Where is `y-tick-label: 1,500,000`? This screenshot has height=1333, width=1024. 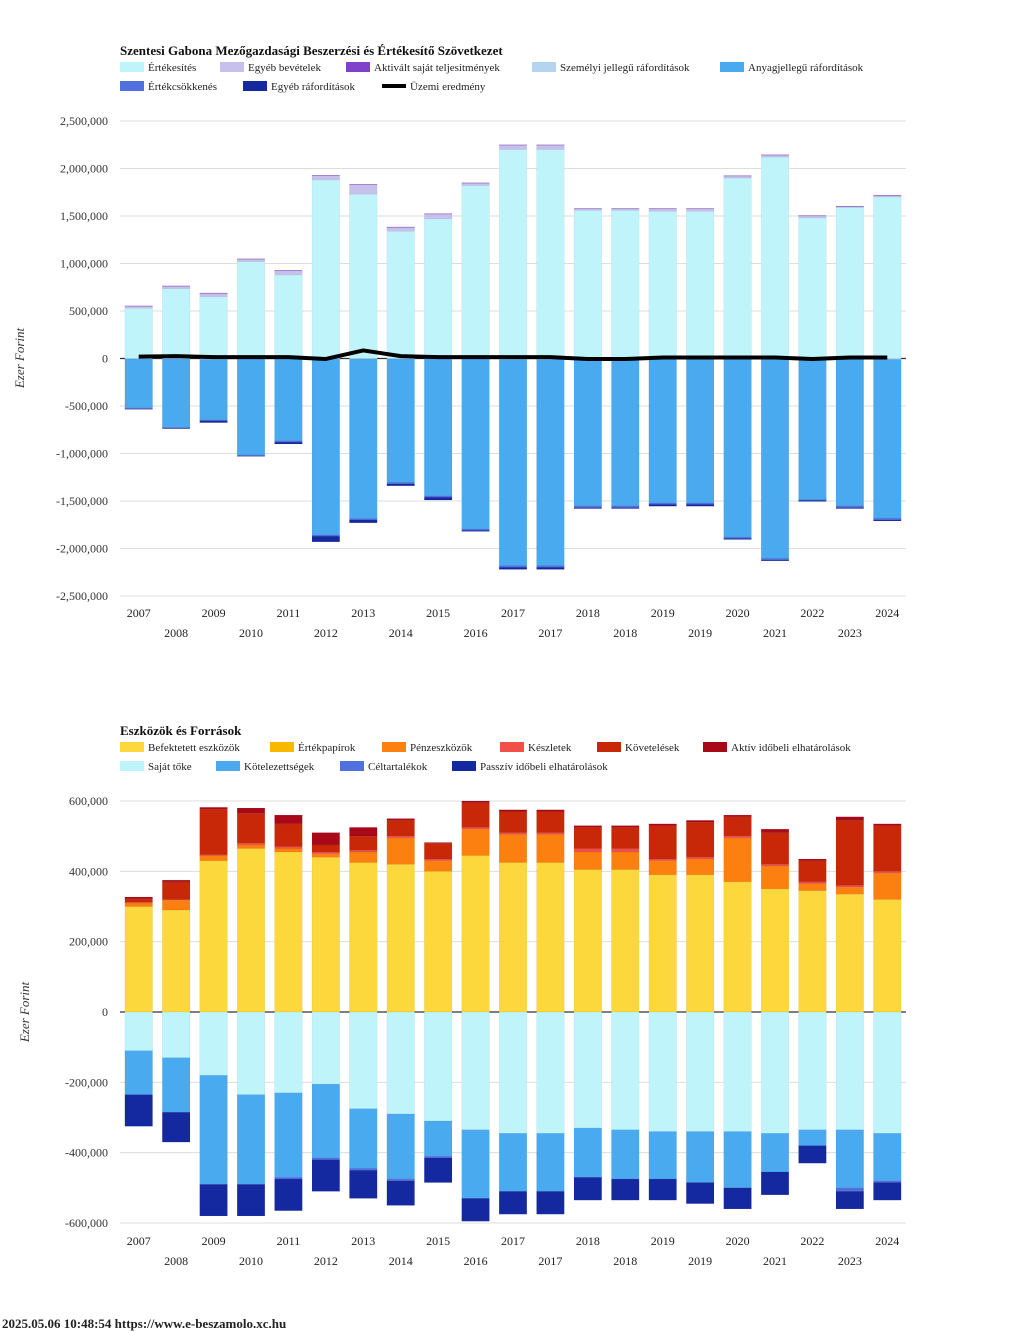 y-tick-label: 1,500,000 is located at coordinates (84, 216).